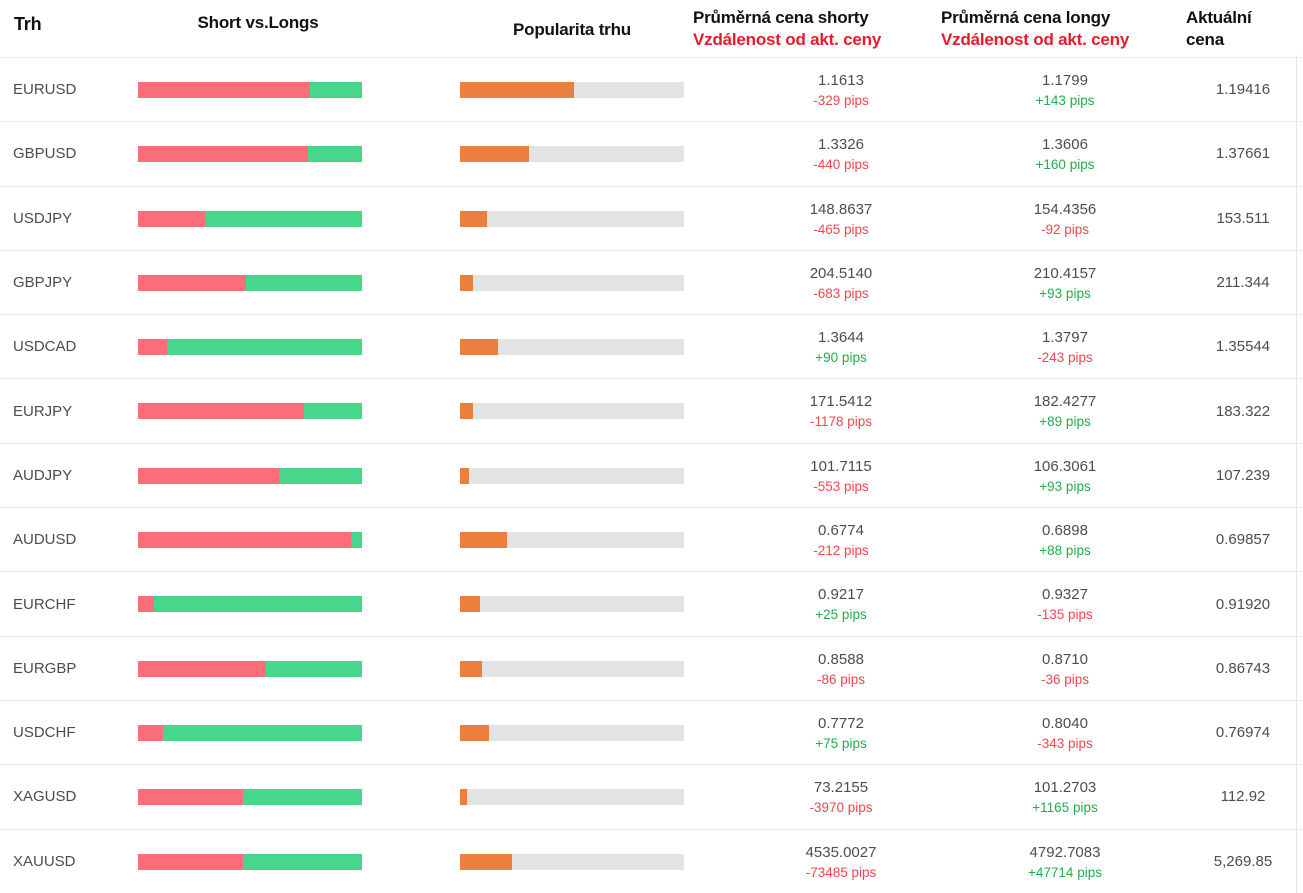  What do you see at coordinates (841, 80) in the screenshot?
I see `avg-short-price: 1.1613` at bounding box center [841, 80].